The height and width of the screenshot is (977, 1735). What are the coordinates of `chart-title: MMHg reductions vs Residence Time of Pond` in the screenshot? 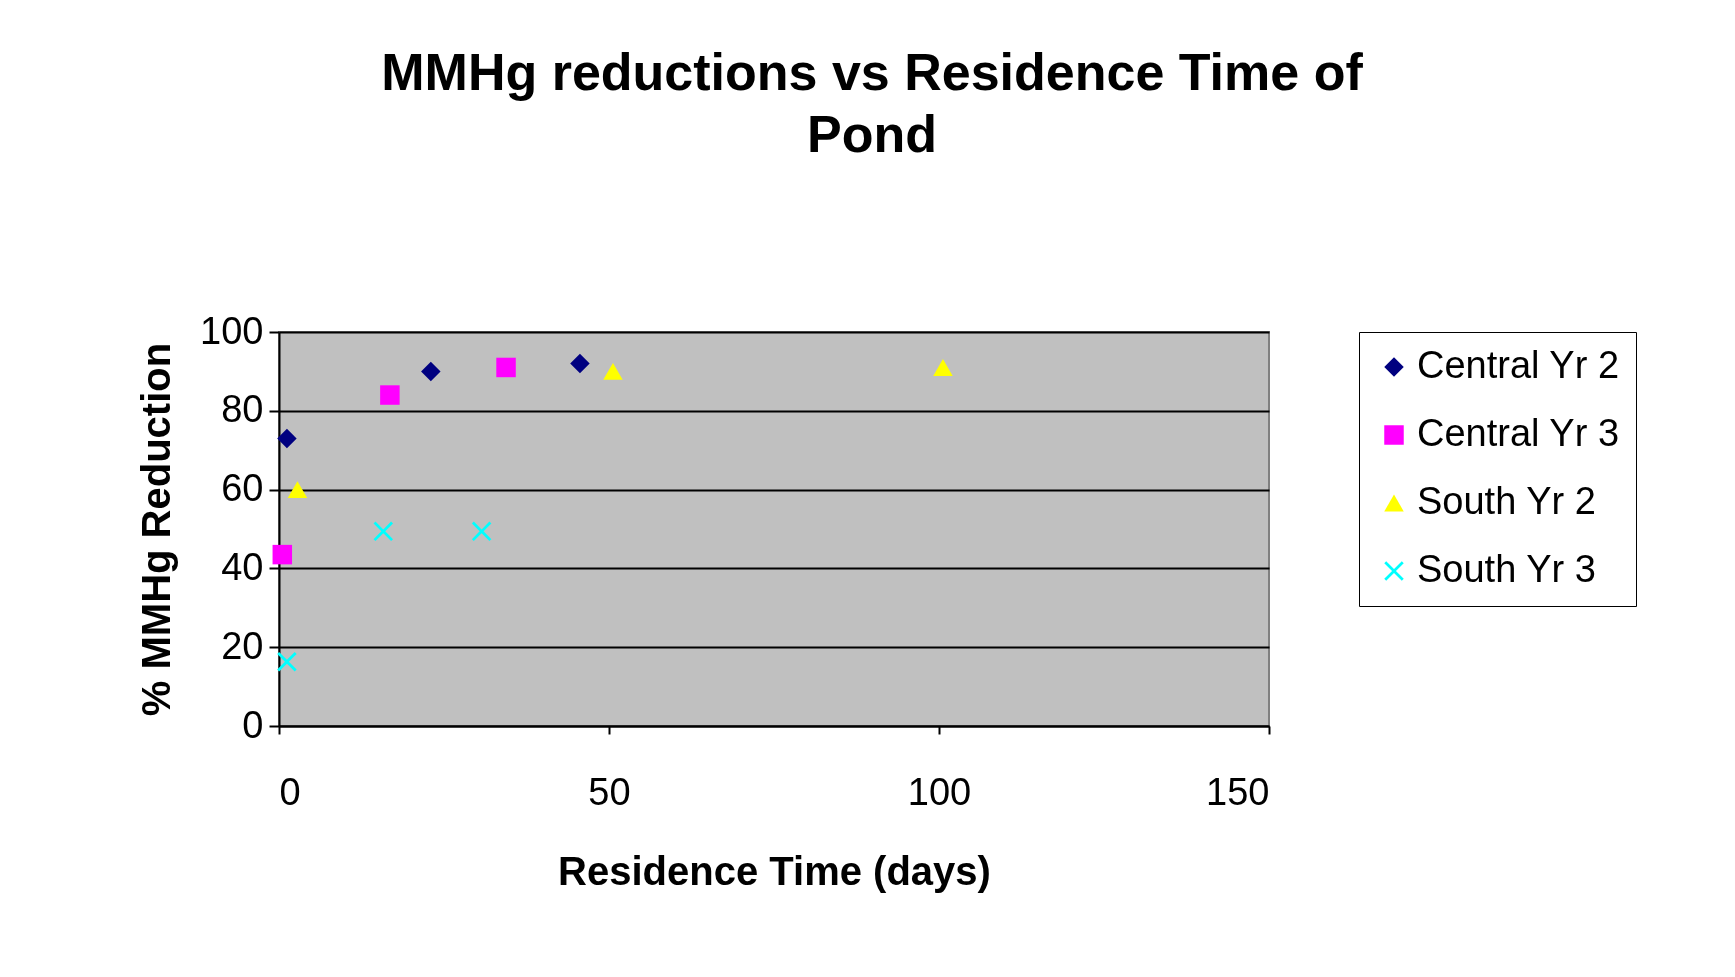 It's located at (872, 103).